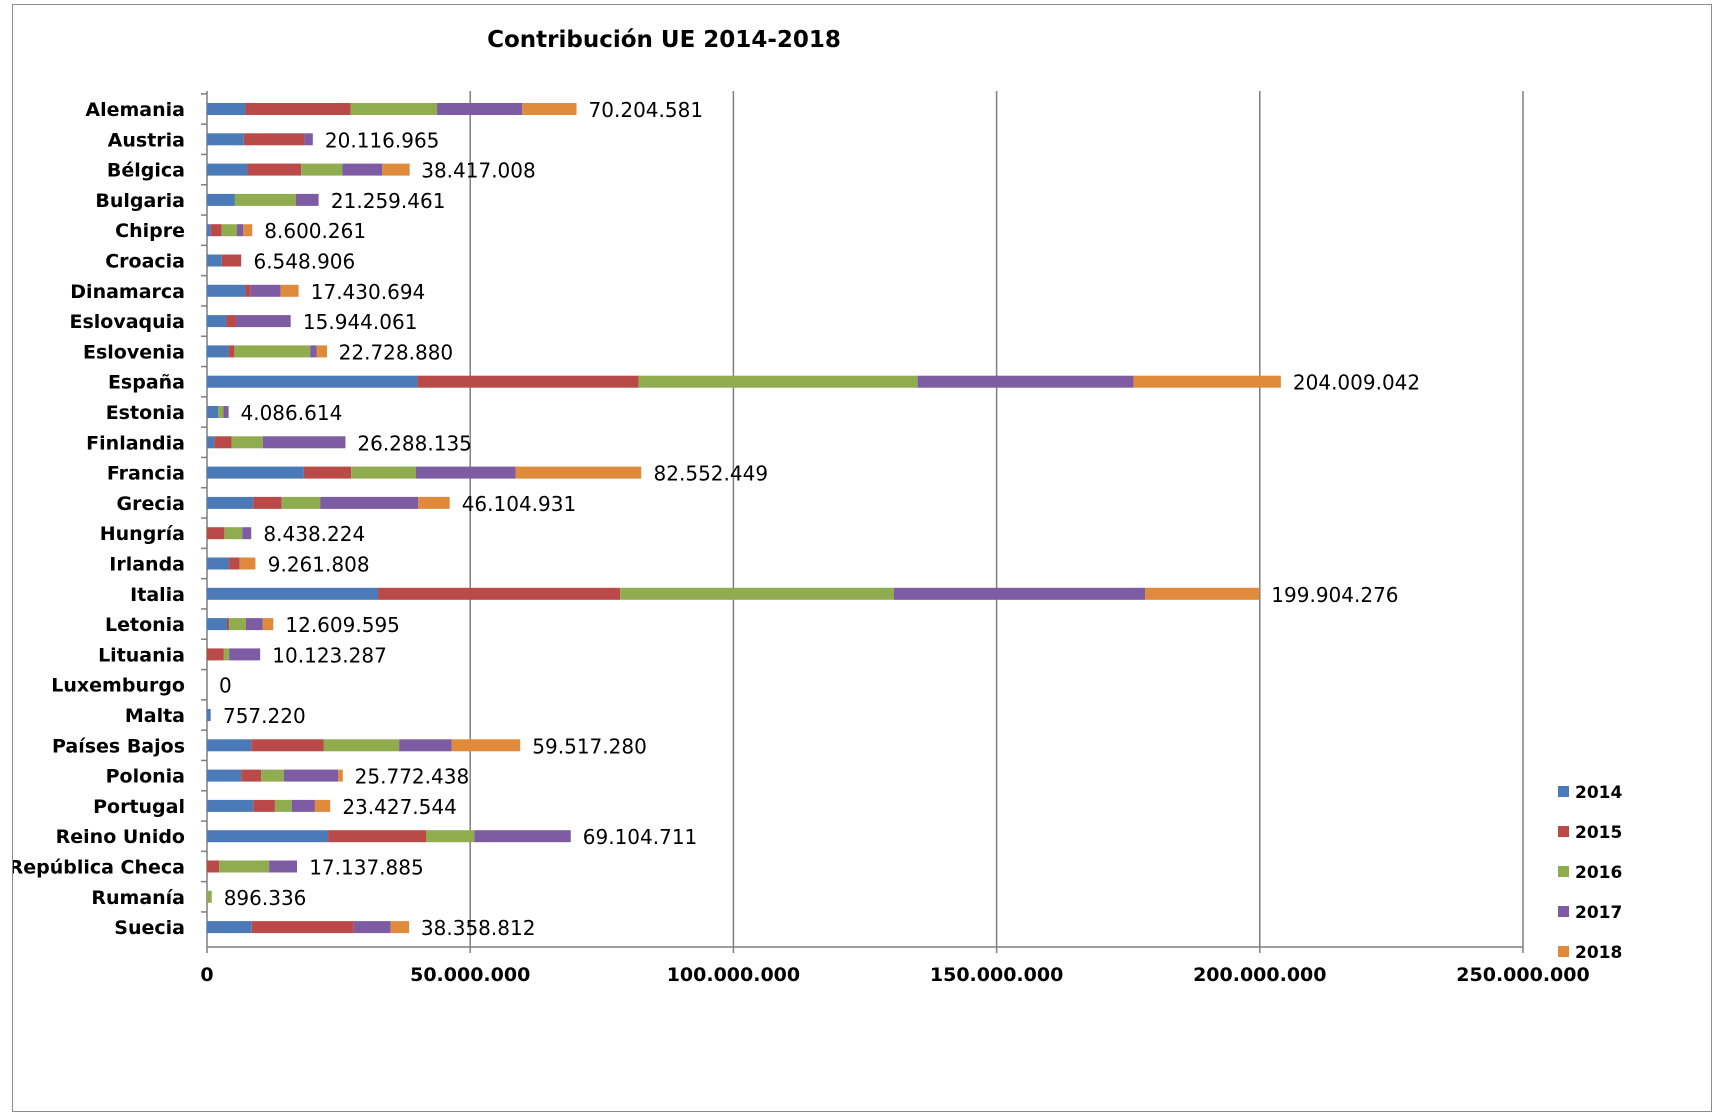 The width and height of the screenshot is (1714, 1116). What do you see at coordinates (589, 746) in the screenshot?
I see `total-label: 59.517.280` at bounding box center [589, 746].